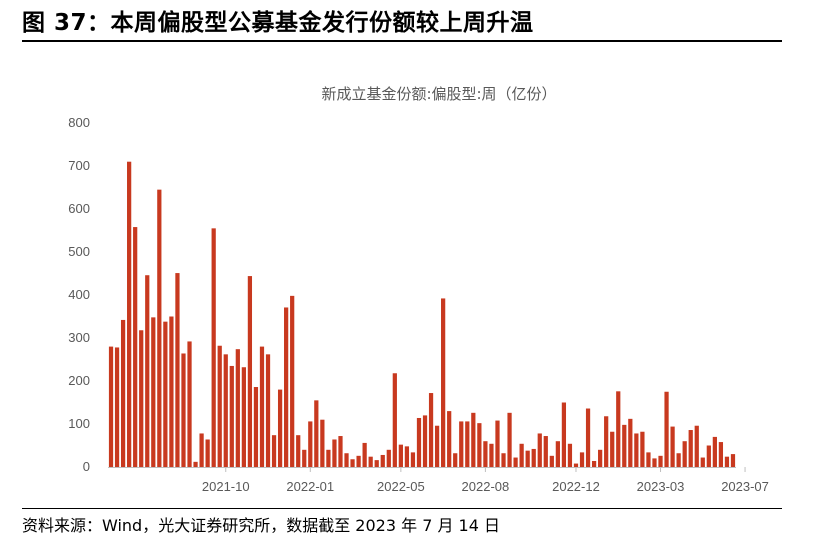 The height and width of the screenshot is (540, 818). Describe the element at coordinates (86, 466) in the screenshot. I see `y-tick-label: 0` at that location.